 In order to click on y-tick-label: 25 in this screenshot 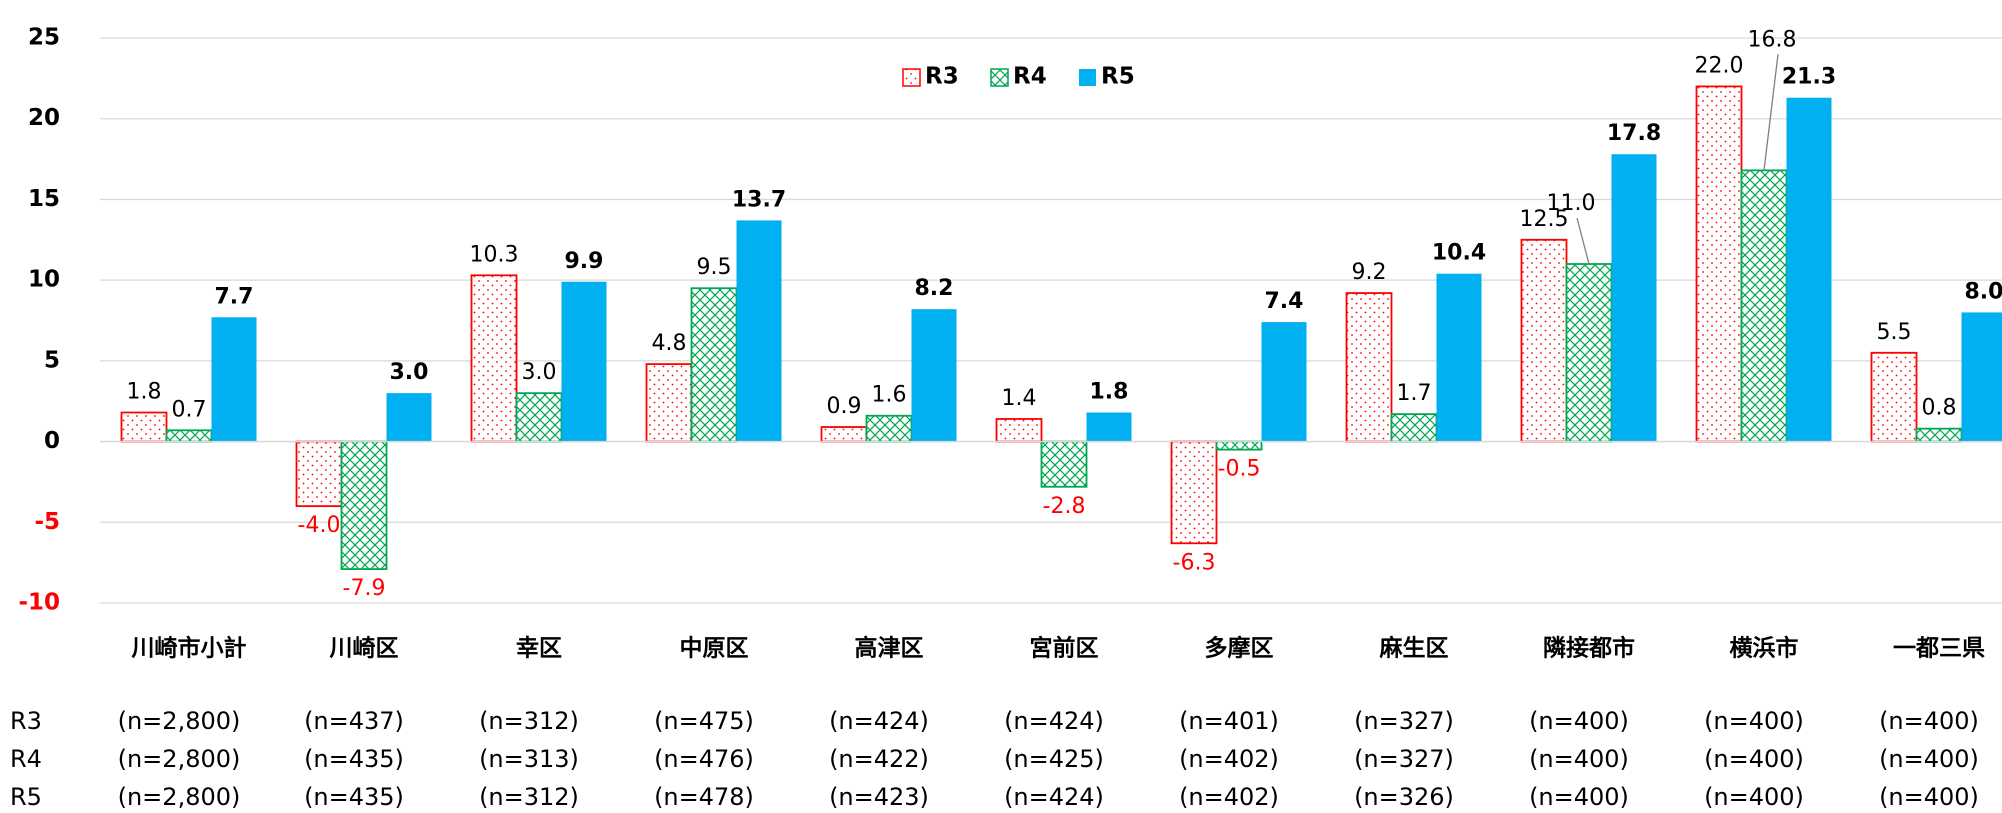, I will do `click(44, 38)`.